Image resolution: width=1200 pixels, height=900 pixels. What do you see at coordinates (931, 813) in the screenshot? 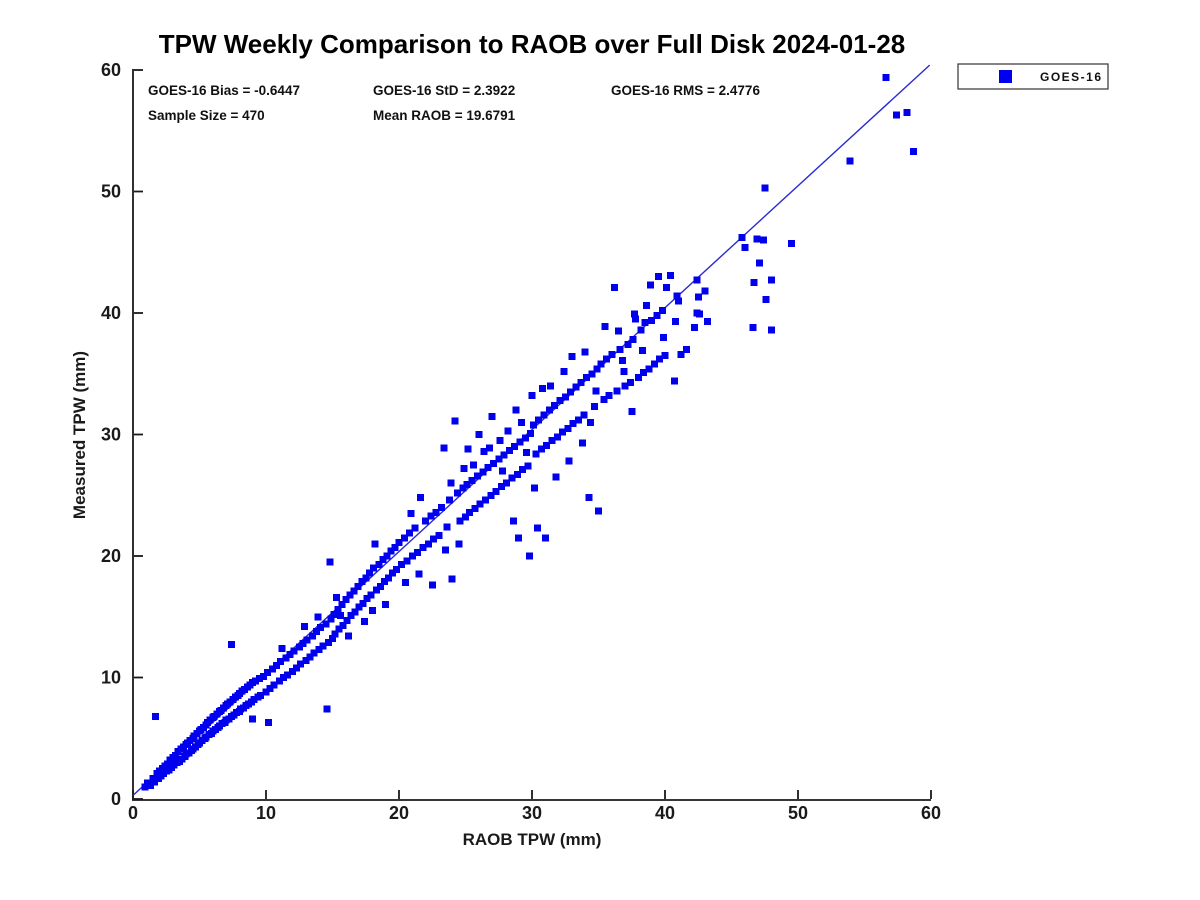
I see `x-tick-label: 60` at bounding box center [931, 813].